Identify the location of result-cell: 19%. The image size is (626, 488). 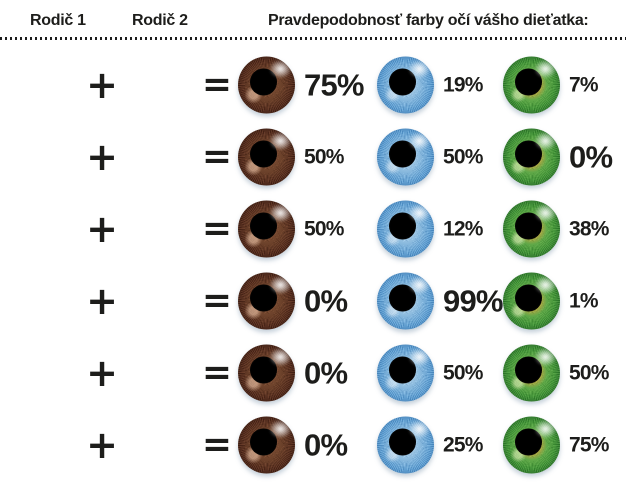
(430, 85).